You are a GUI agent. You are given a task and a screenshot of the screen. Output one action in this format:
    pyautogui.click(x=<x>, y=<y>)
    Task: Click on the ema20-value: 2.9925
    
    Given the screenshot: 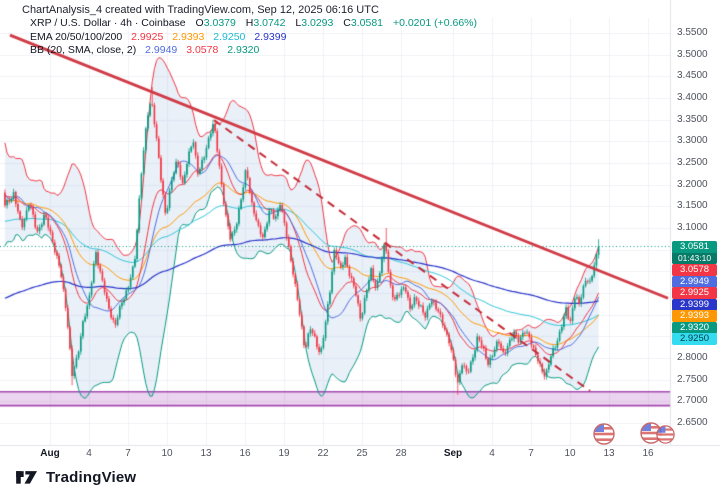 What is the action you would take?
    pyautogui.click(x=147, y=36)
    